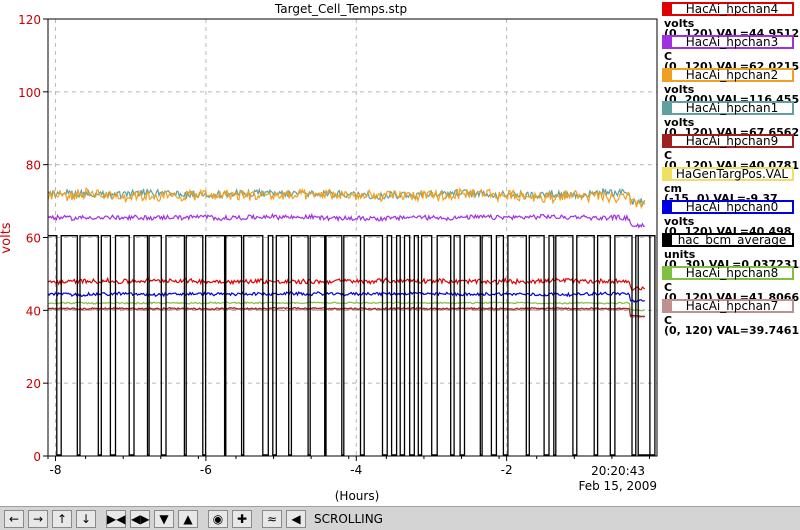 The image size is (800, 530). What do you see at coordinates (728, 273) in the screenshot?
I see `legend-series-name: HacAi_hpchan8` at bounding box center [728, 273].